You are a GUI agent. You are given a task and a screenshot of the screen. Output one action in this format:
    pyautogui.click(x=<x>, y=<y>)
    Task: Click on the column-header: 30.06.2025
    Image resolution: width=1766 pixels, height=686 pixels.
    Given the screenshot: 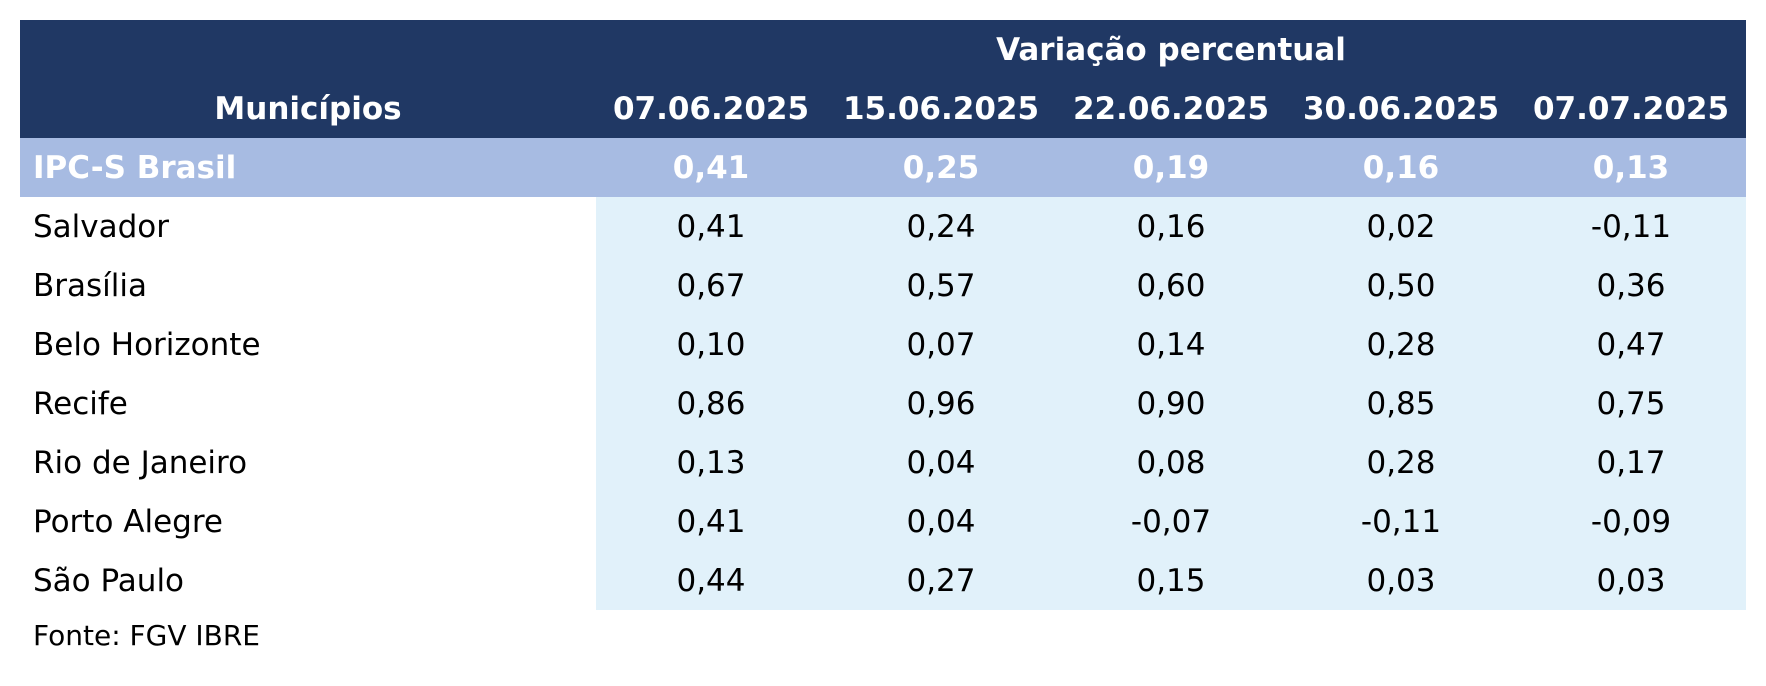 What is the action you would take?
    pyautogui.click(x=1401, y=108)
    